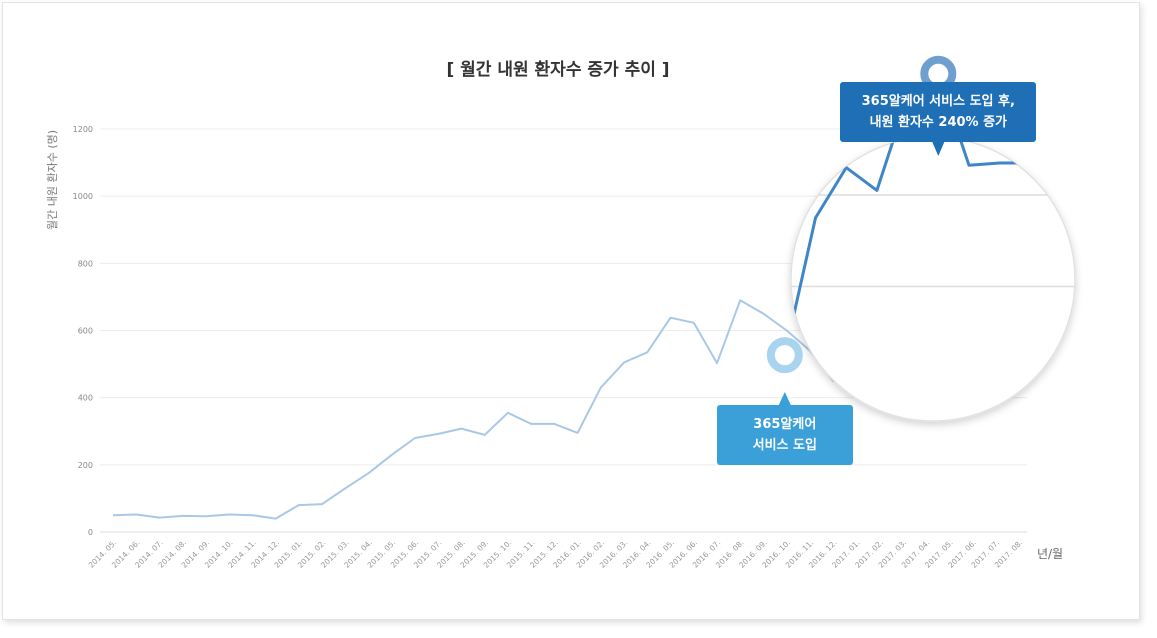 The width and height of the screenshot is (1157, 638). I want to click on callout-service-start-line1: 365알케어, so click(785, 424).